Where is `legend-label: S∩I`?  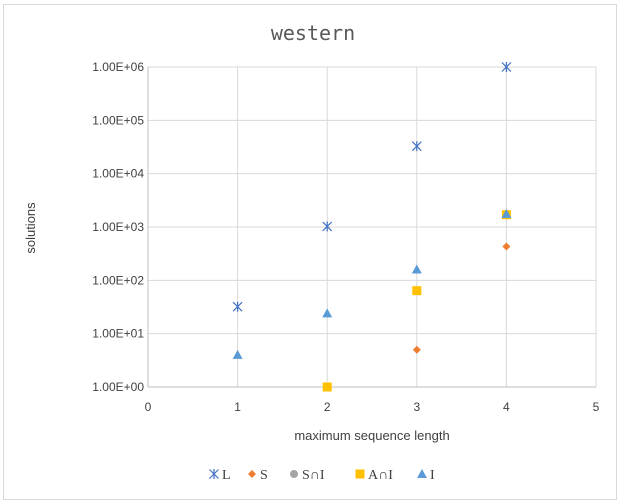 legend-label: S∩I is located at coordinates (313, 475).